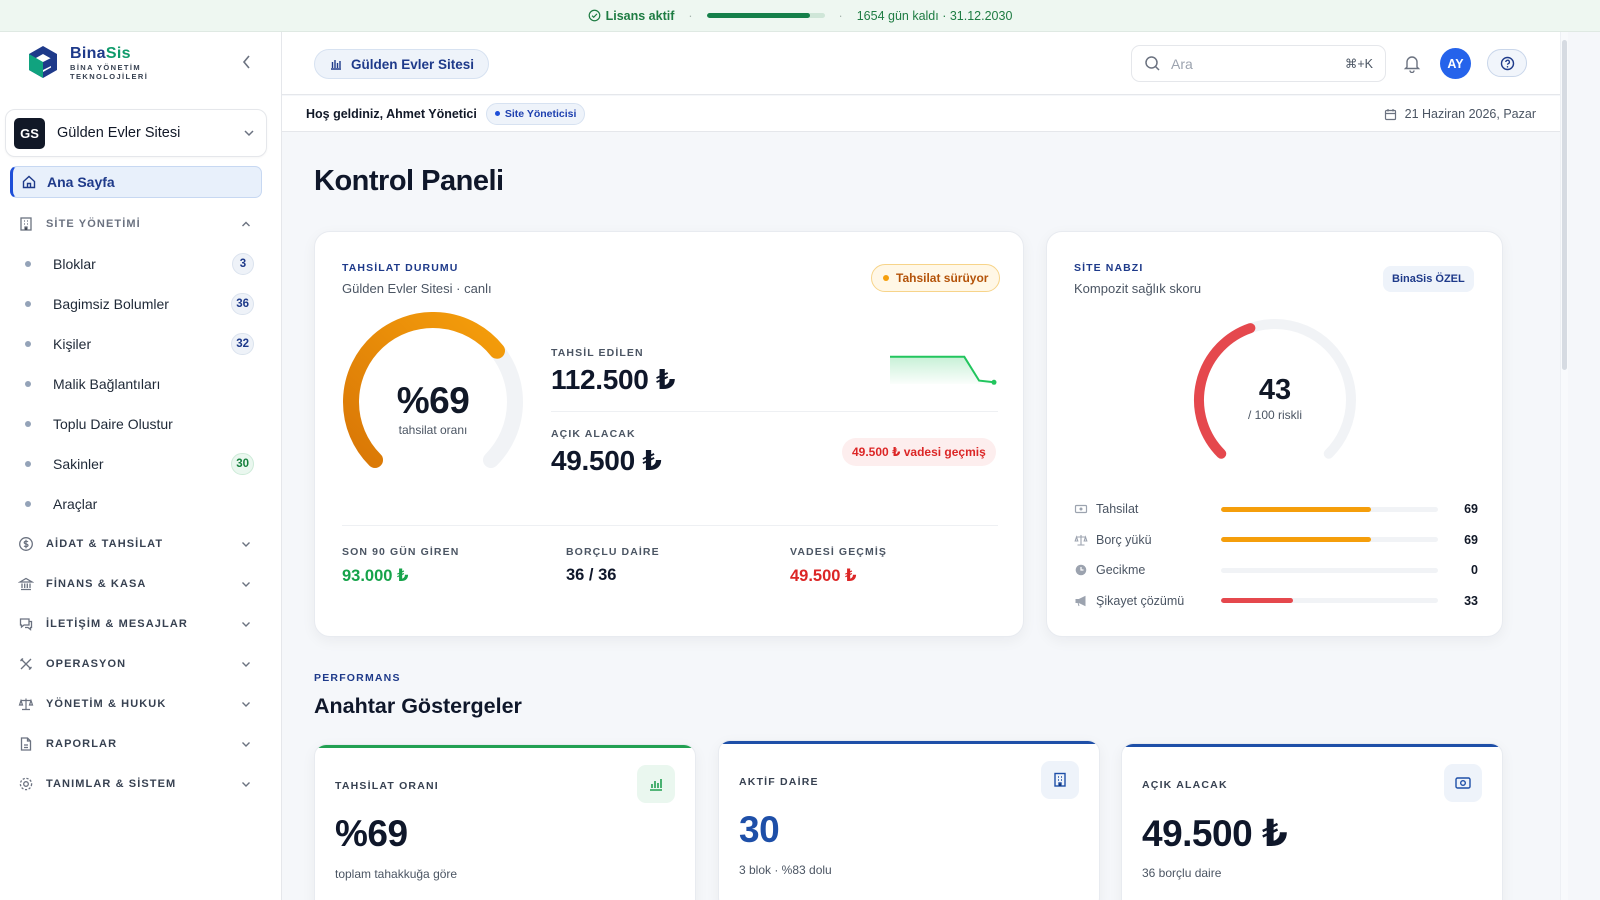  What do you see at coordinates (357, 678) in the screenshot?
I see `section-kicker: PERFORMANS` at bounding box center [357, 678].